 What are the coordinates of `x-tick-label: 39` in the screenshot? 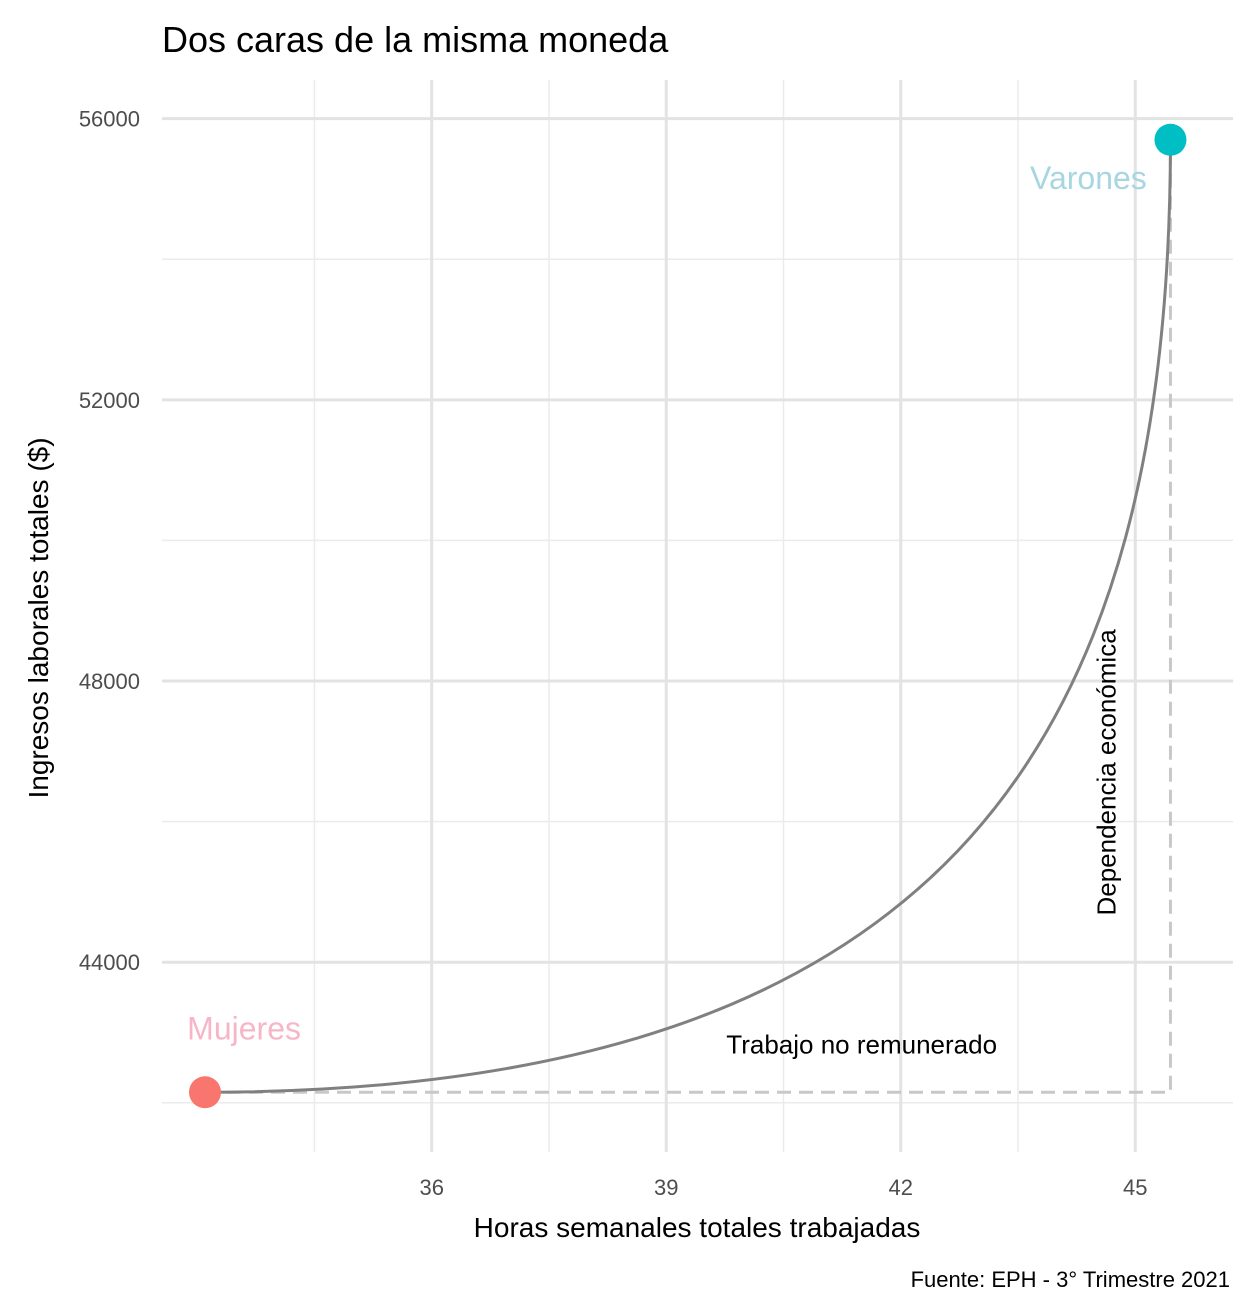 It's located at (666, 1187).